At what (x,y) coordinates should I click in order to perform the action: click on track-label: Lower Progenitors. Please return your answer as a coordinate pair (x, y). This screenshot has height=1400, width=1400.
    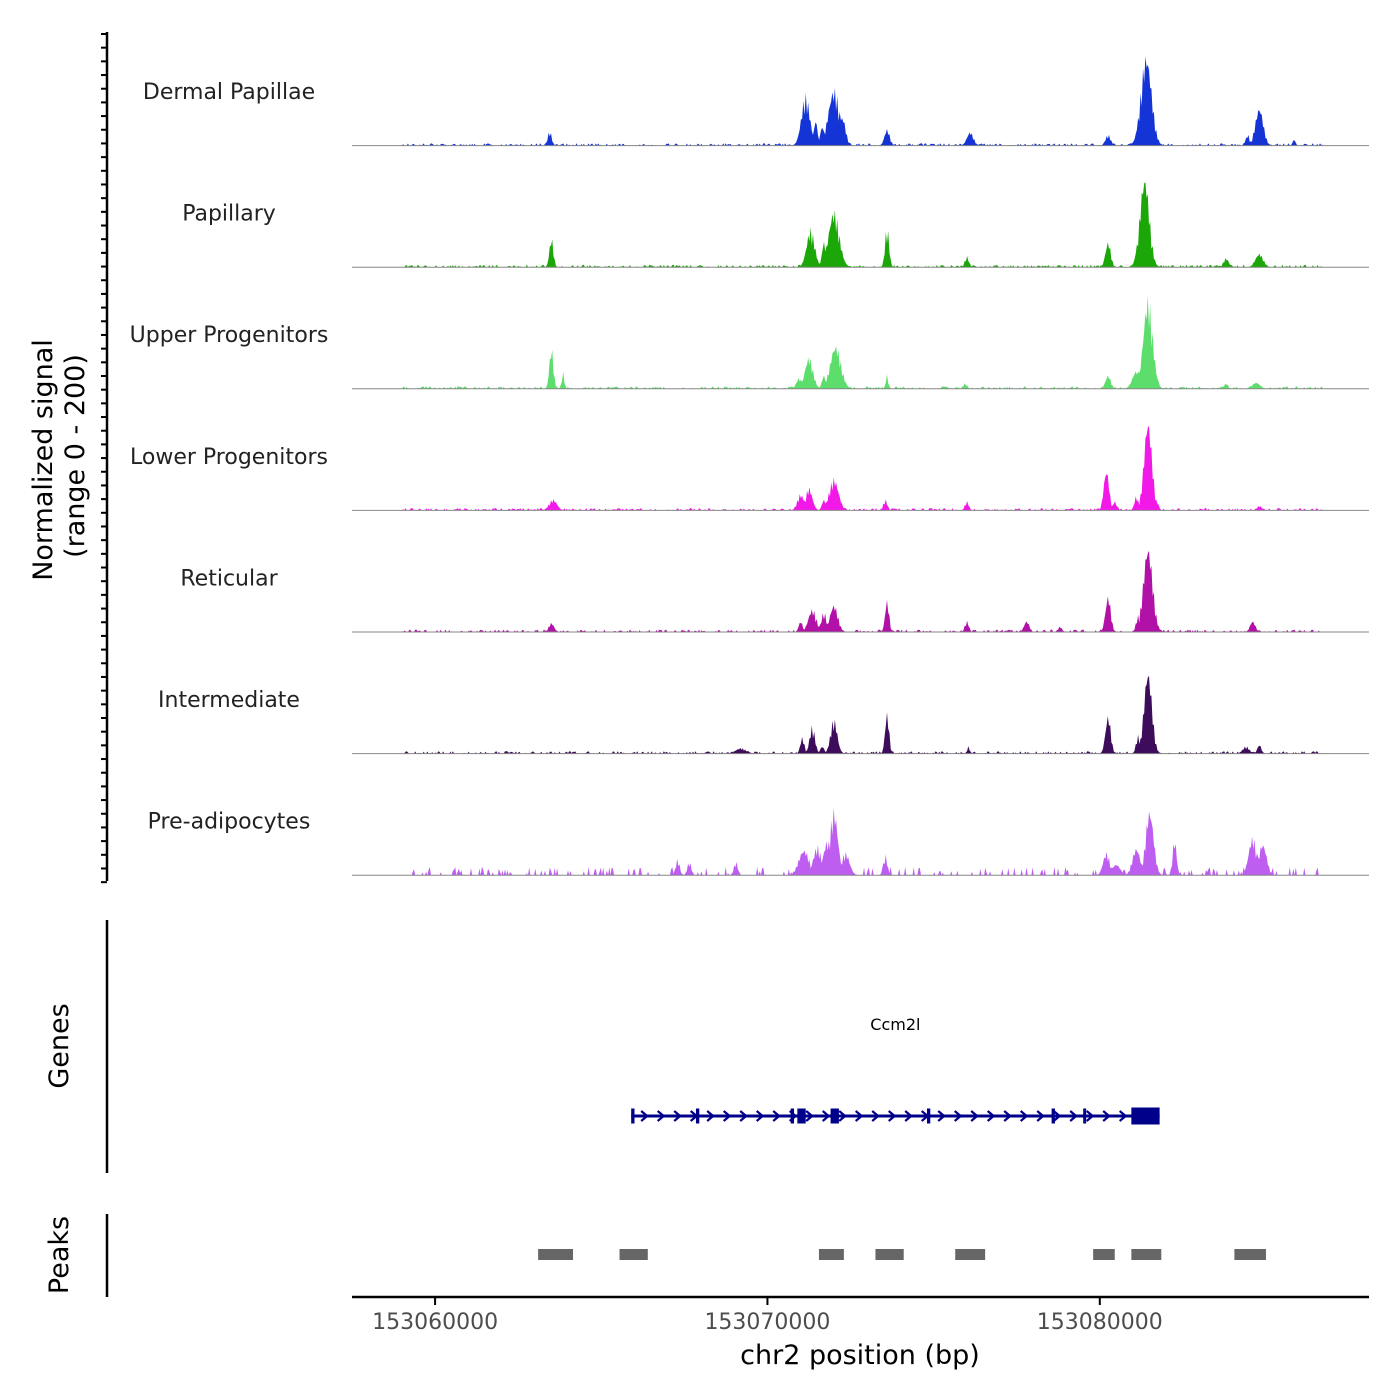
    Looking at the image, I should click on (229, 457).